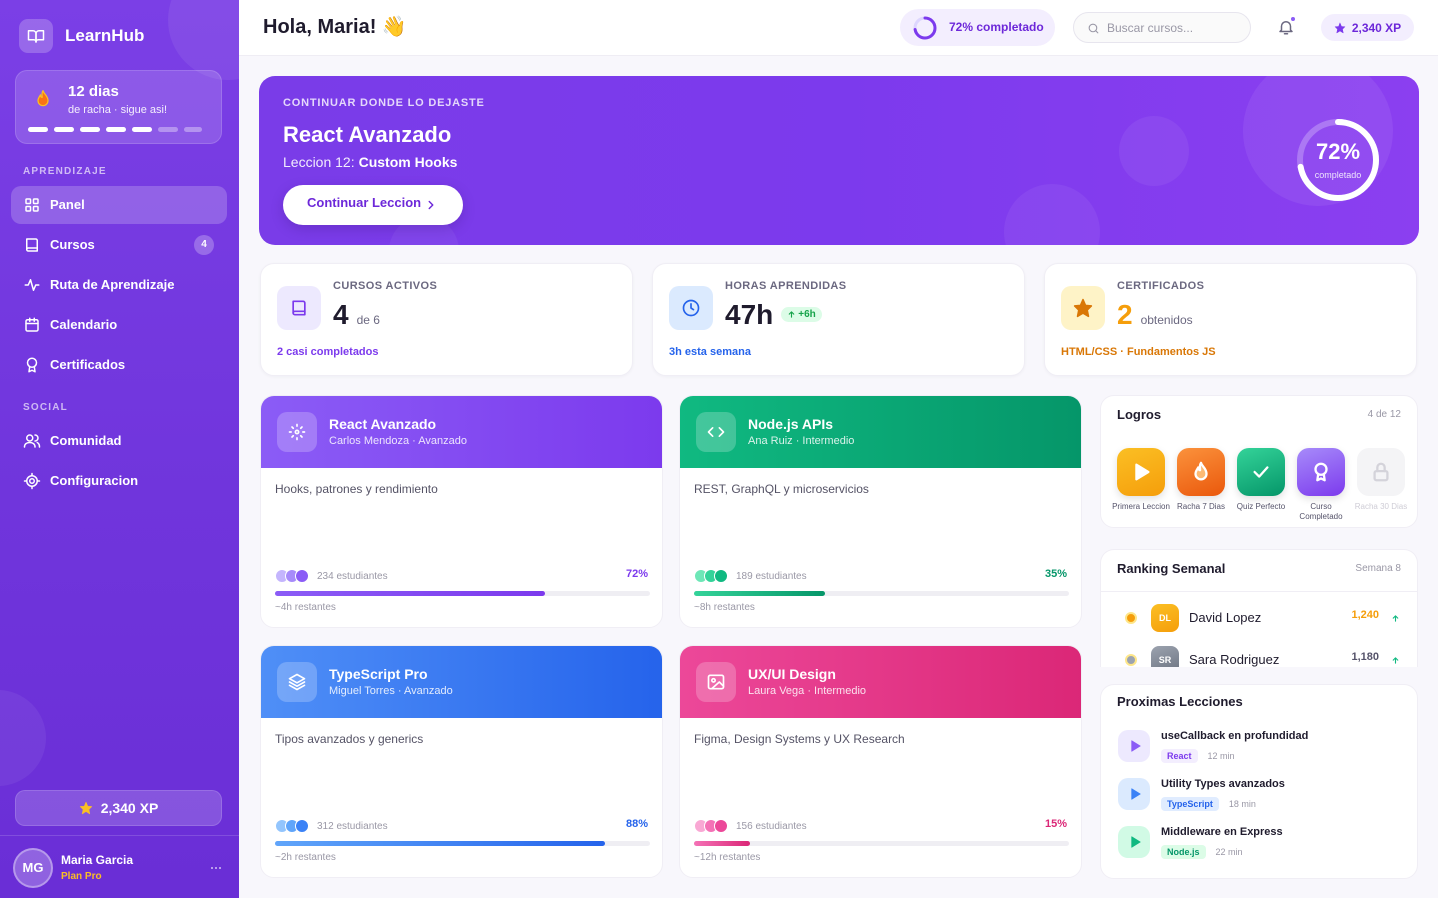 This screenshot has width=1438, height=898. What do you see at coordinates (364, 203) in the screenshot?
I see `continue-label: Continuar Leccion` at bounding box center [364, 203].